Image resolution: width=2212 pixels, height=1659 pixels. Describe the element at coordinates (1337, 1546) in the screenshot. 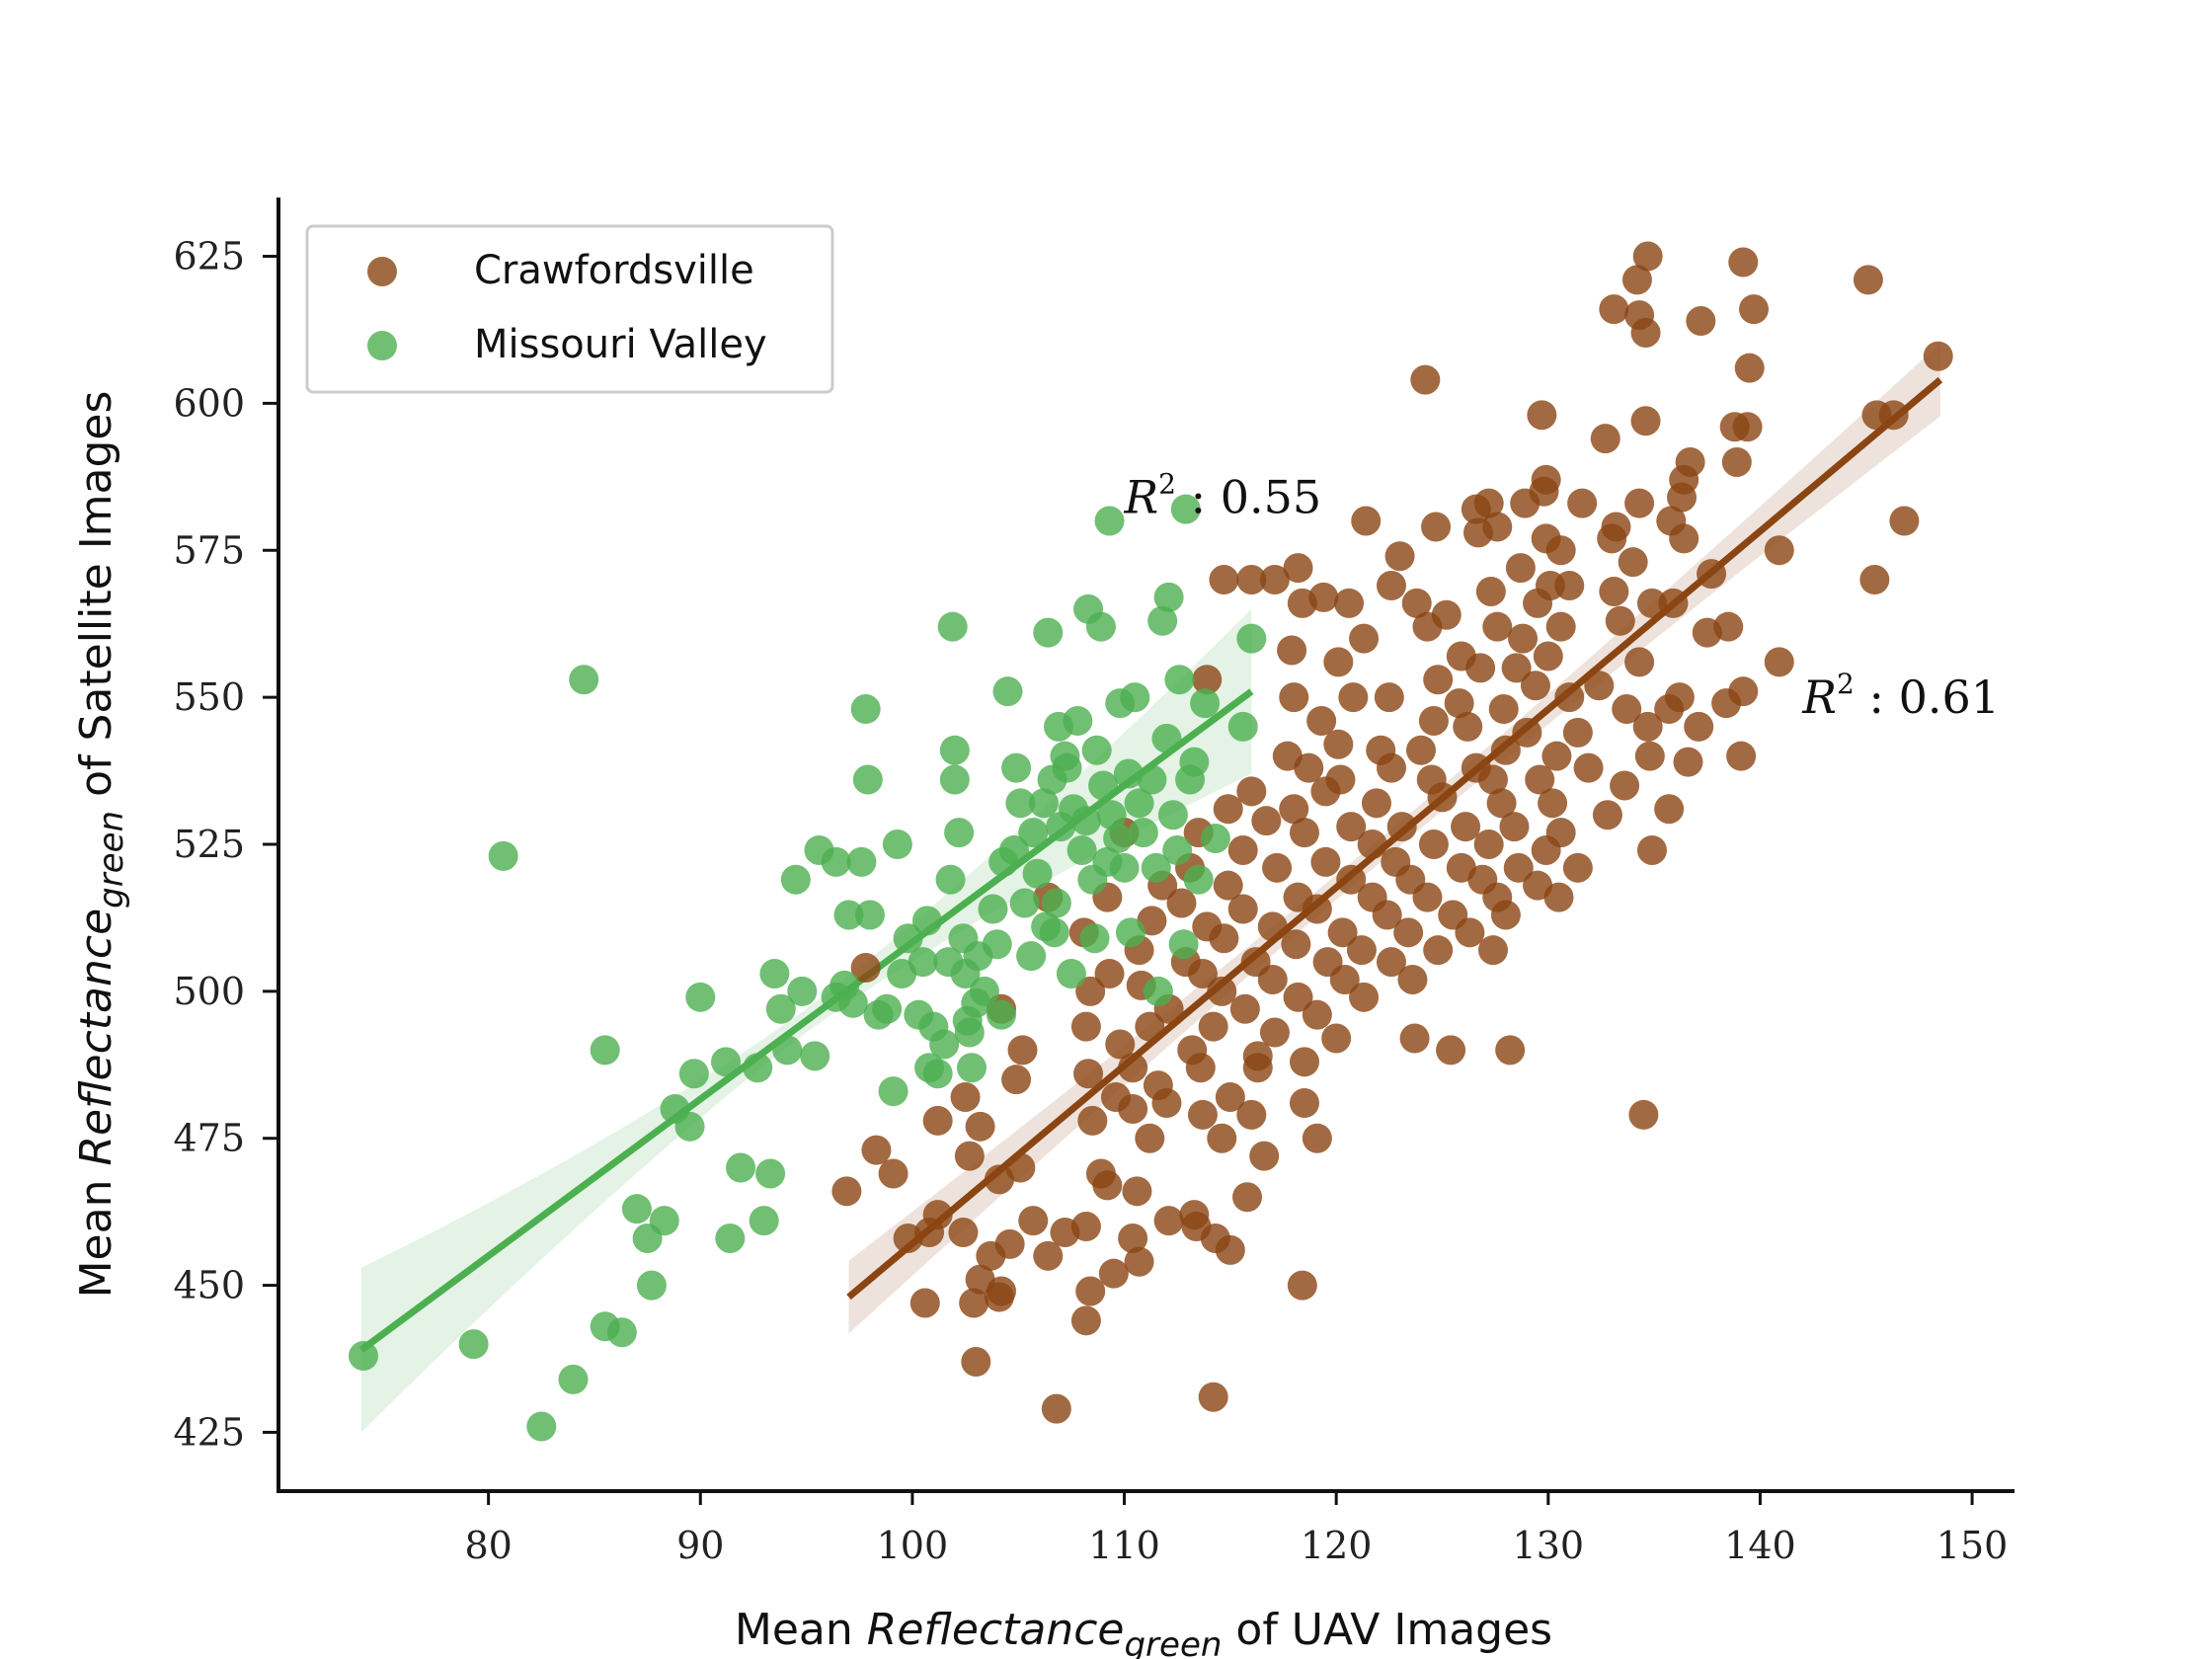

I see `x-tick-label: 120` at that location.